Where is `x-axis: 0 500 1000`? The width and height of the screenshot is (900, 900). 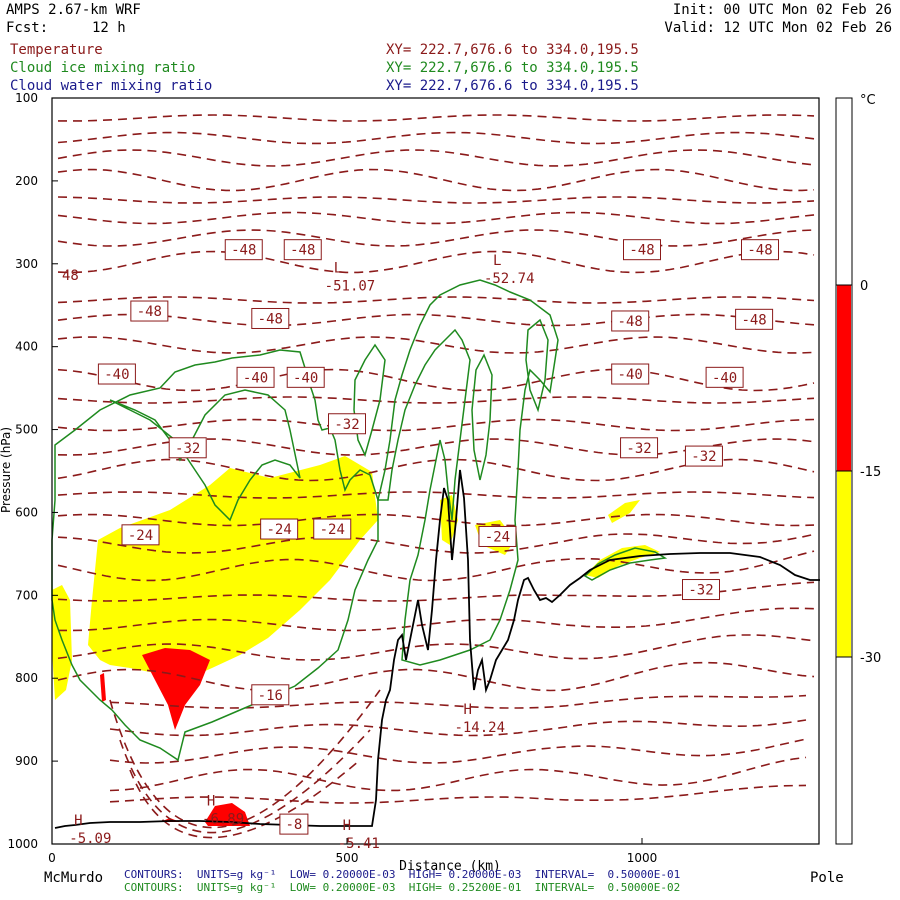
x-axis: 0 500 1000 is located at coordinates (352, 851).